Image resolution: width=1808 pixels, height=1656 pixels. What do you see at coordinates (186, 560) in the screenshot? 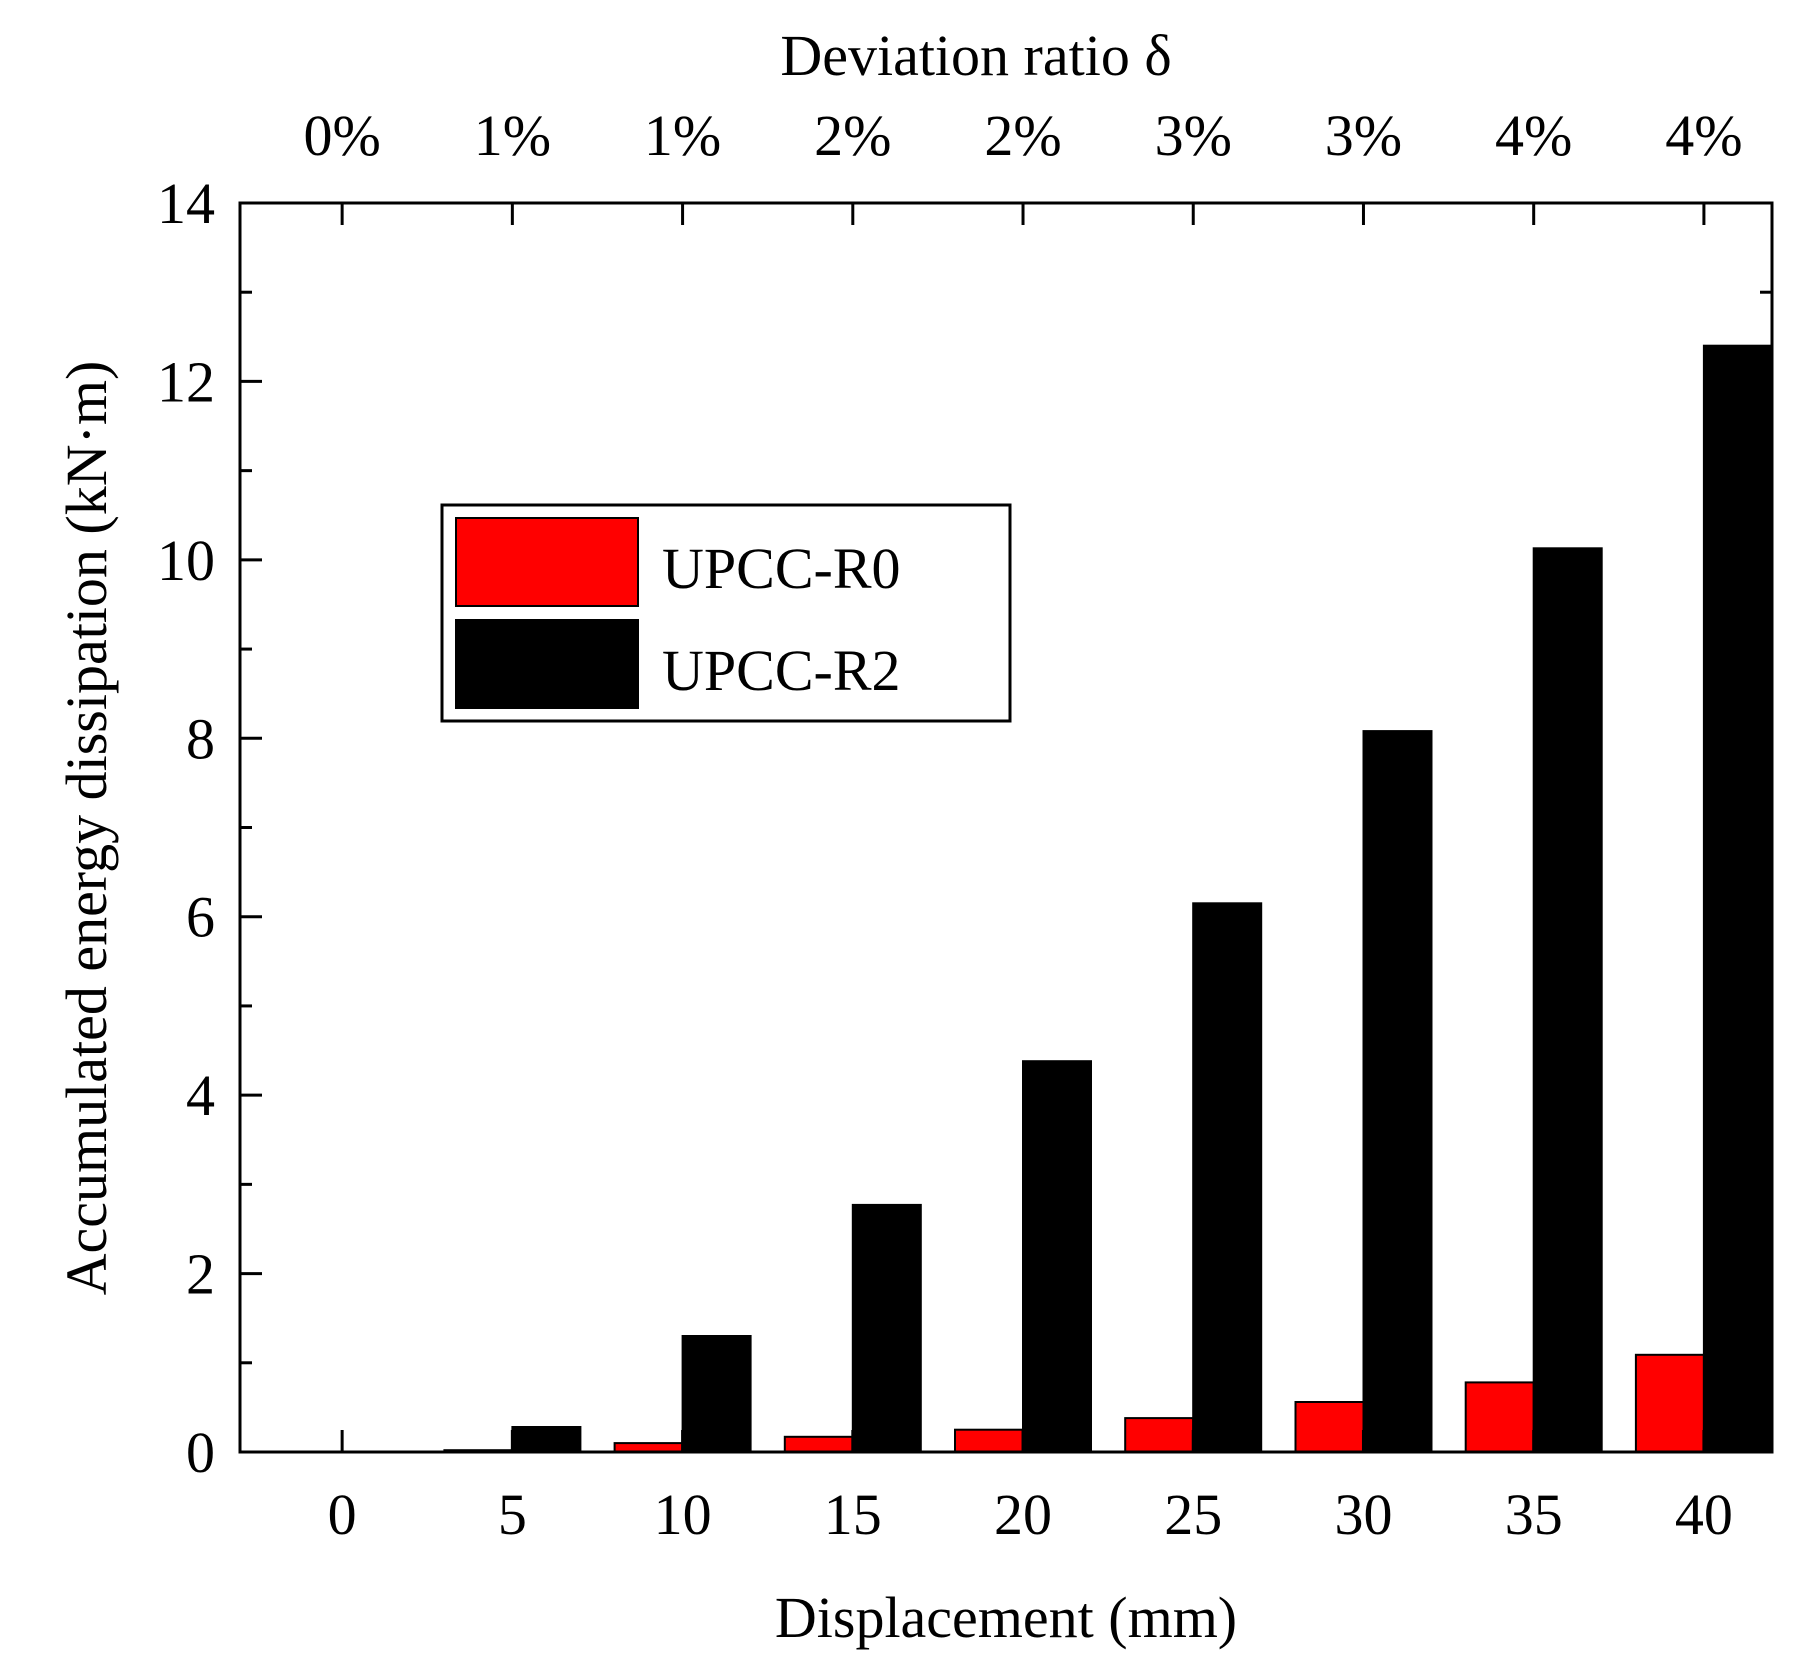
I see `y-tick-label: 10` at bounding box center [186, 560].